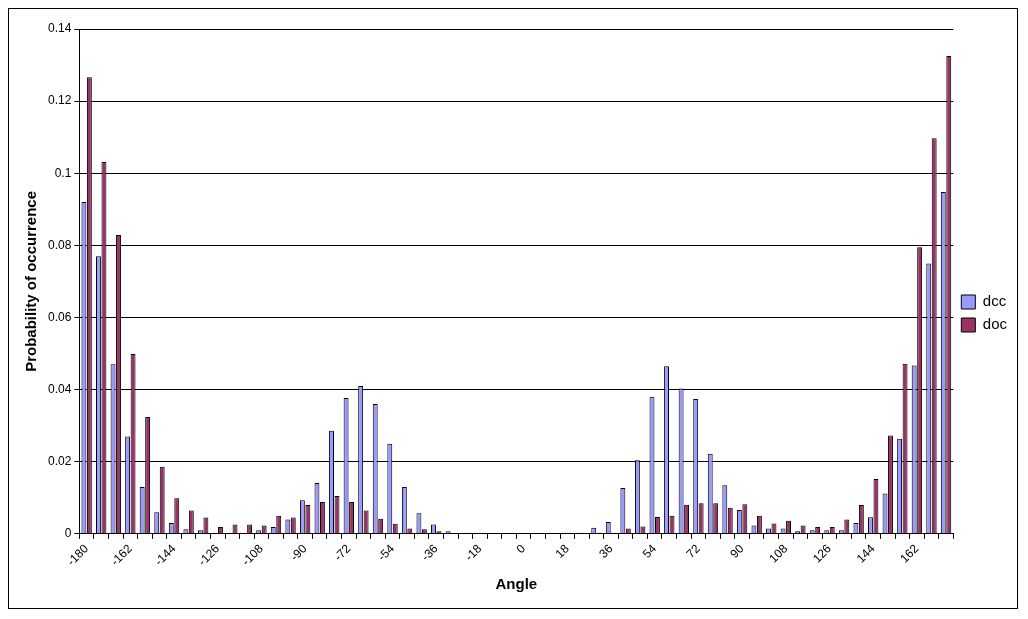  Describe the element at coordinates (253, 555) in the screenshot. I see `x-tick-label: -108` at that location.